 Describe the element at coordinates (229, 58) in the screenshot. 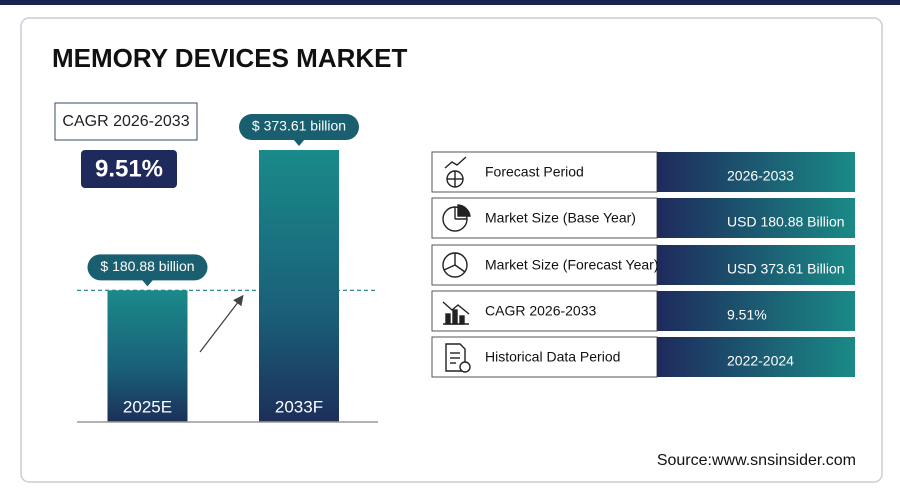

I see `title: MEMORY DEVICES MARKET` at that location.